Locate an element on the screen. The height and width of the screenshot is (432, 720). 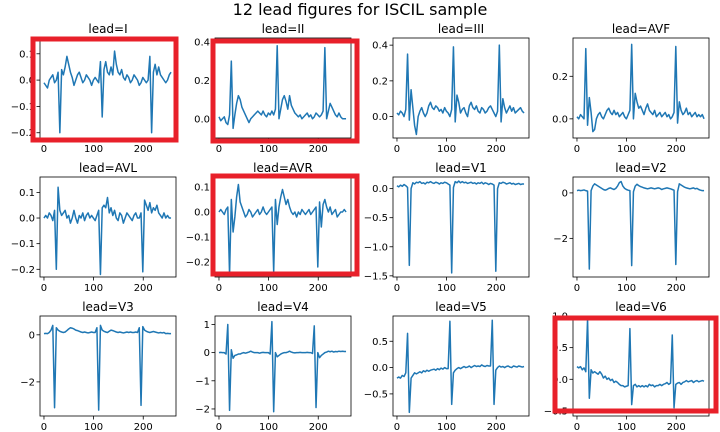
figure-title: 12 lead figures for ISCIL sample is located at coordinates (360, 9).